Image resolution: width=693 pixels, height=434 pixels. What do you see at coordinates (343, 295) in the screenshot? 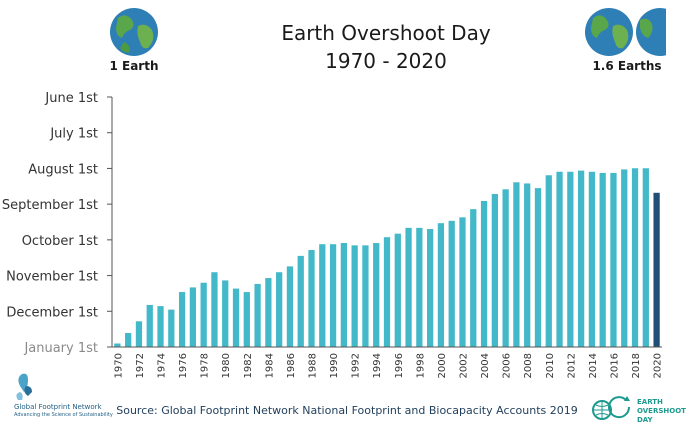
I see `bar-1991` at bounding box center [343, 295].